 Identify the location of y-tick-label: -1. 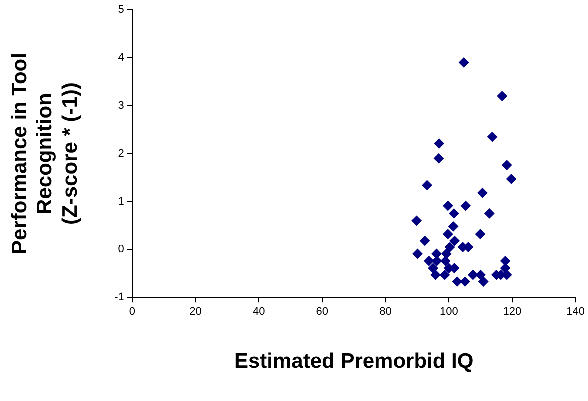
(119, 298).